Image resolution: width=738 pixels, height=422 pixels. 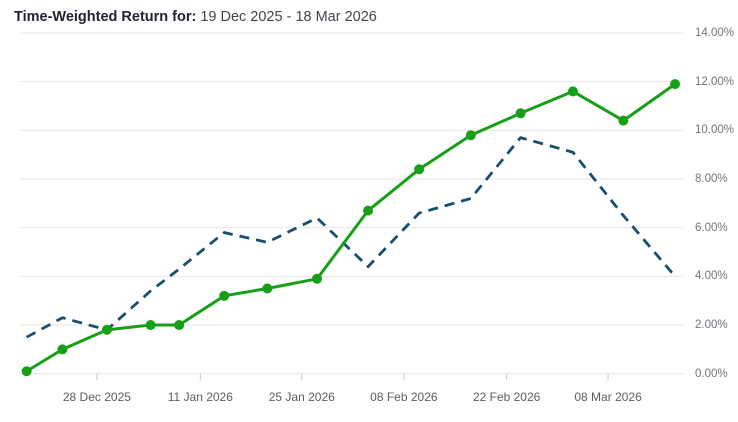 I want to click on y-axis-label: 8.00%, so click(x=711, y=179).